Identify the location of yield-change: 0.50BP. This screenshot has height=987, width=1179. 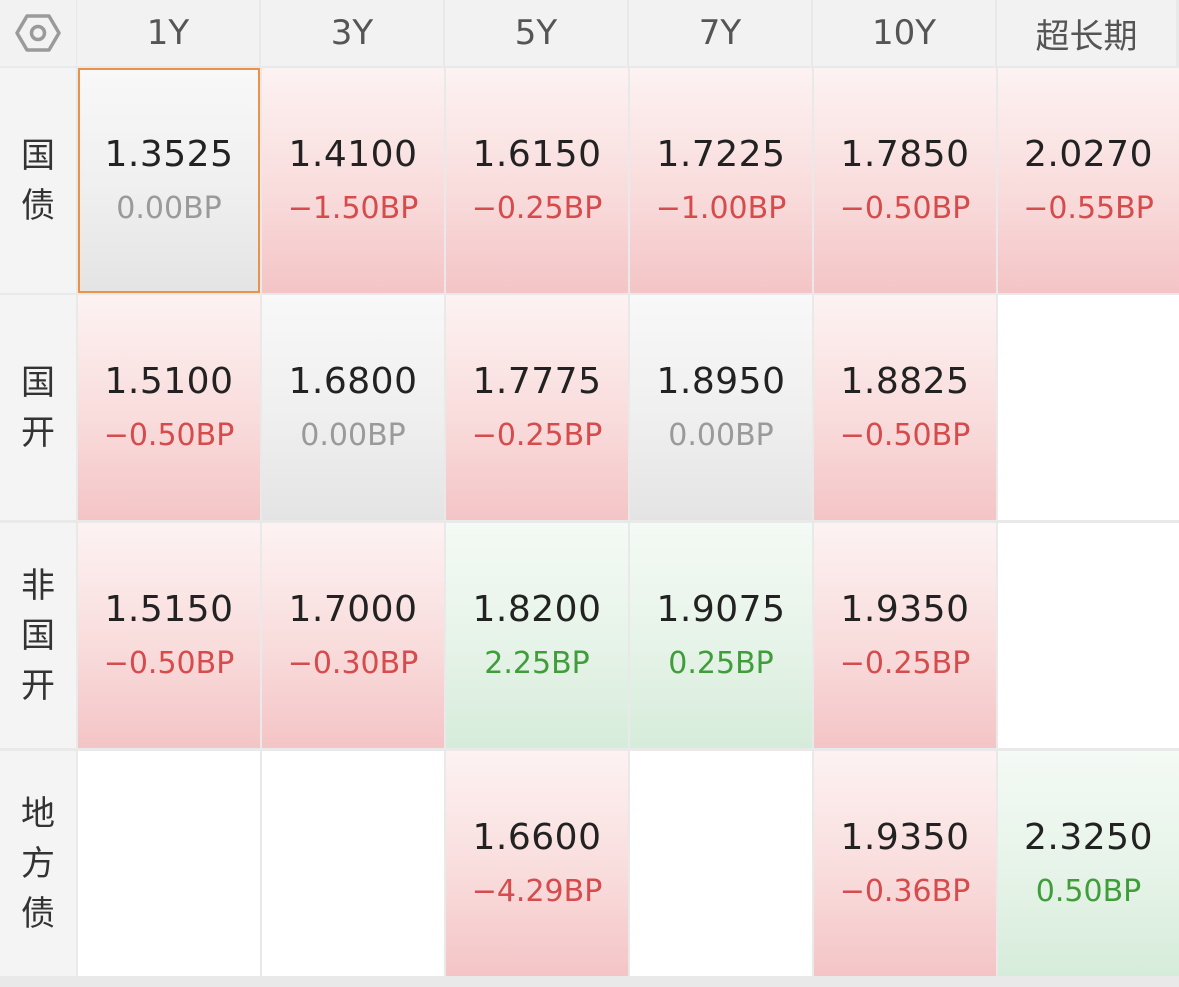
(1088, 891).